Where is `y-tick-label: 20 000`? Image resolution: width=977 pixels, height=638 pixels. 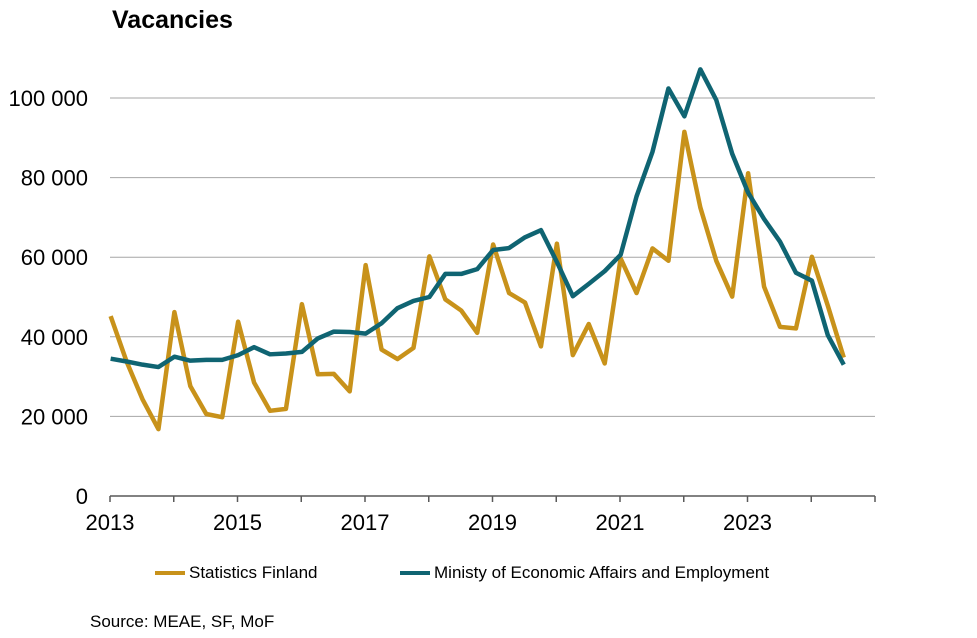 y-tick-label: 20 000 is located at coordinates (54, 416).